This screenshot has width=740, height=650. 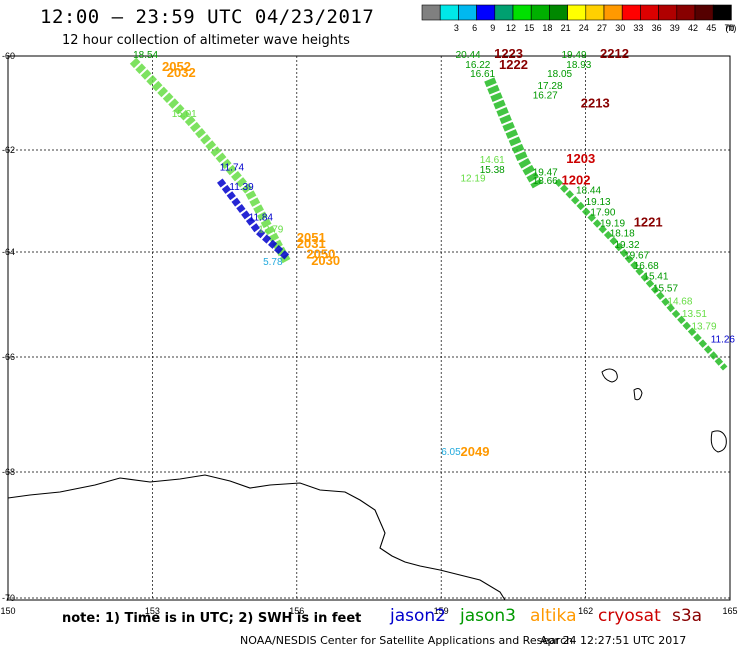 What do you see at coordinates (729, 611) in the screenshot?
I see `longitude-label: 165` at bounding box center [729, 611].